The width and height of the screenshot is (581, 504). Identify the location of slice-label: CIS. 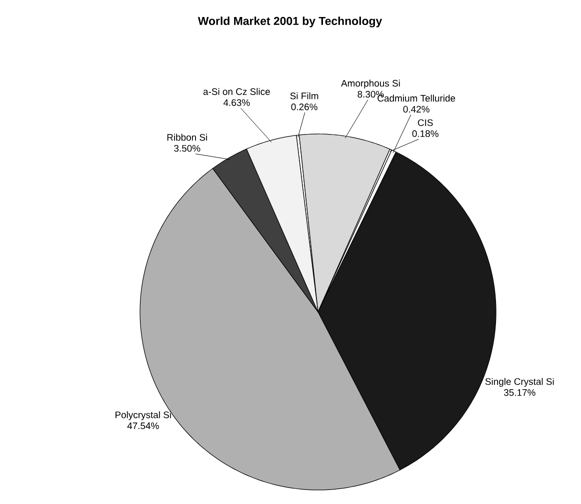
(425, 122).